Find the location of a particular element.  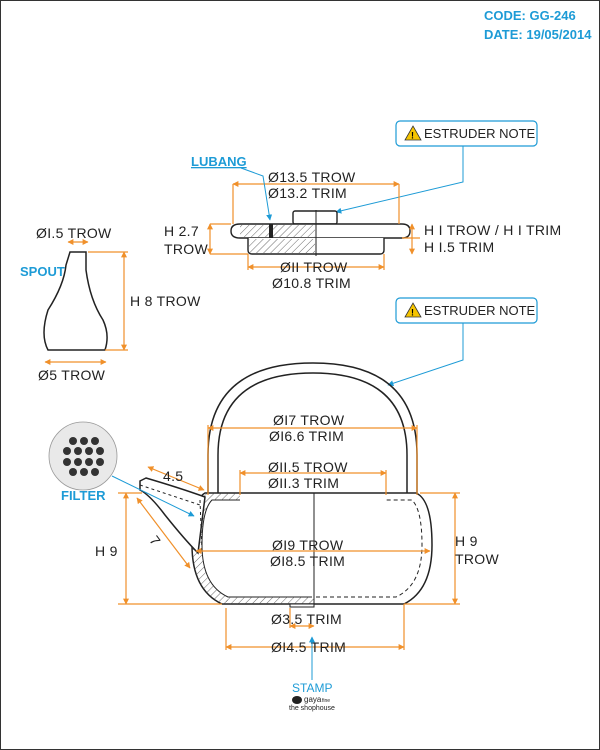

stamp-sub: the shophouse is located at coordinates (312, 708).